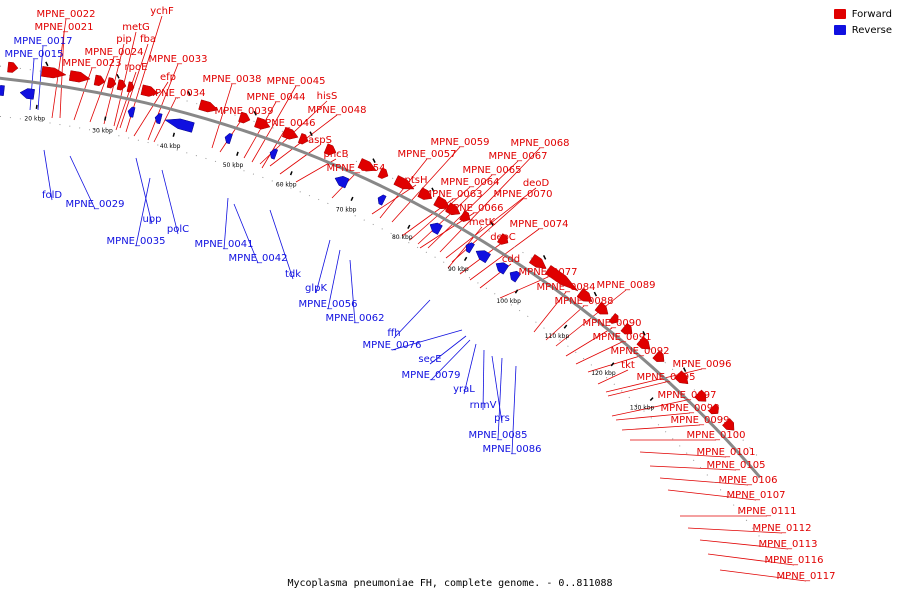 Image resolution: width=900 pixels, height=600 pixels. I want to click on gene-label: rnmV, so click(483, 405).